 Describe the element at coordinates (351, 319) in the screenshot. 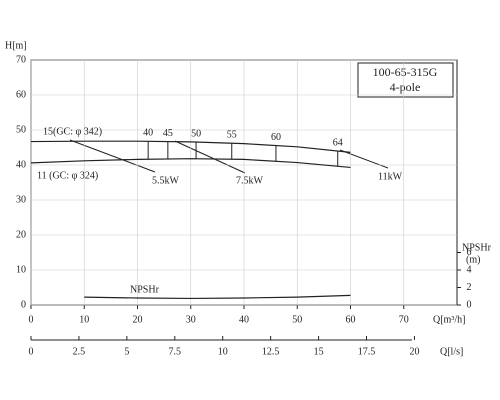

I see `x-tick-label: 60` at that location.